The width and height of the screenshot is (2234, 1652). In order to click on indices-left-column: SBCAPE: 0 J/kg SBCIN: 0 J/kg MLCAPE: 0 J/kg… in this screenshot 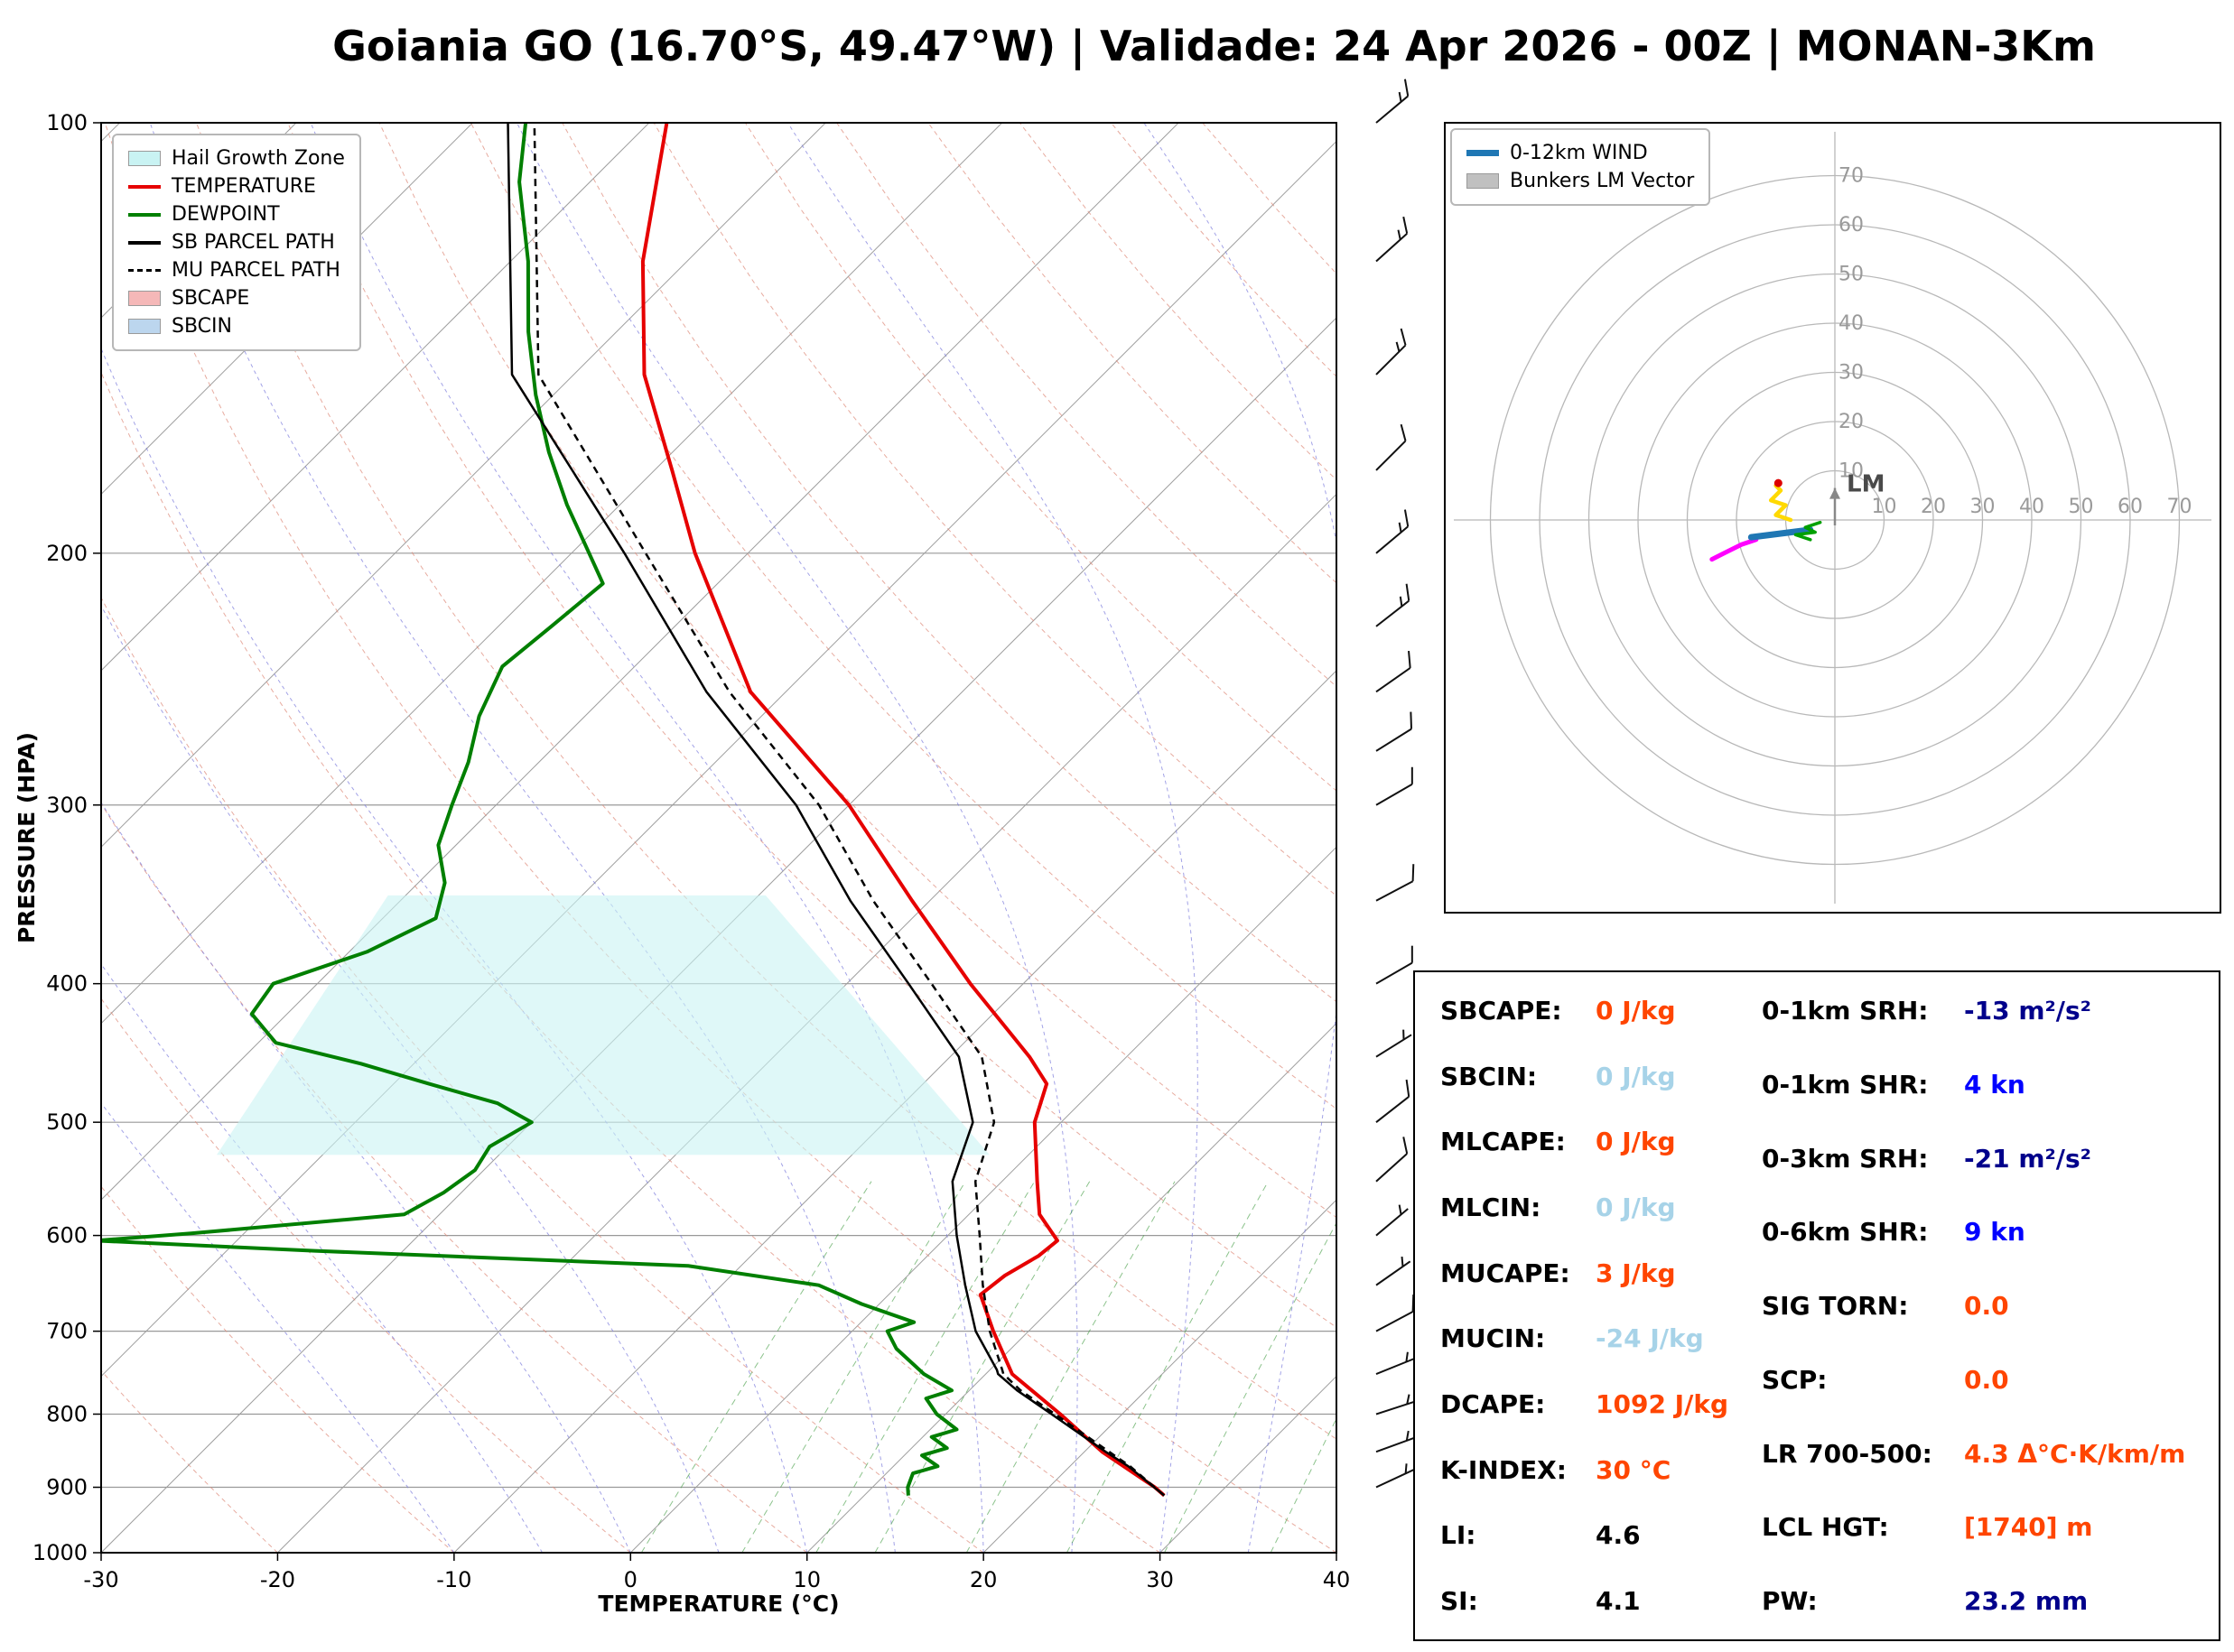, I will do `click(1599, 1306)`.